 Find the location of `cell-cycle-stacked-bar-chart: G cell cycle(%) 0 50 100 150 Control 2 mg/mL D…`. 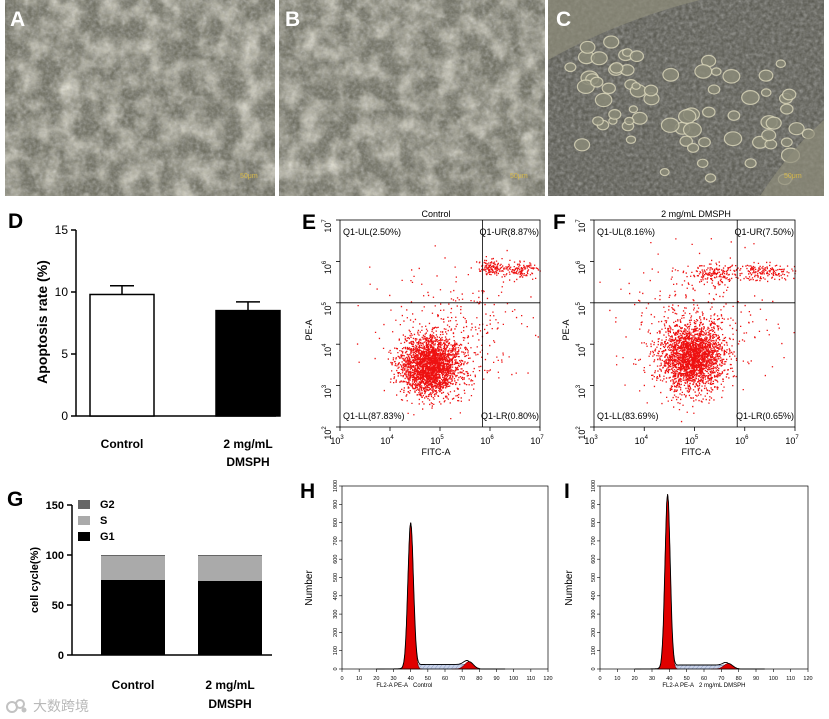

cell-cycle-stacked-bar-chart: G cell cycle(%) 0 50 100 150 Control 2 mg/mL D… is located at coordinates (139, 599).